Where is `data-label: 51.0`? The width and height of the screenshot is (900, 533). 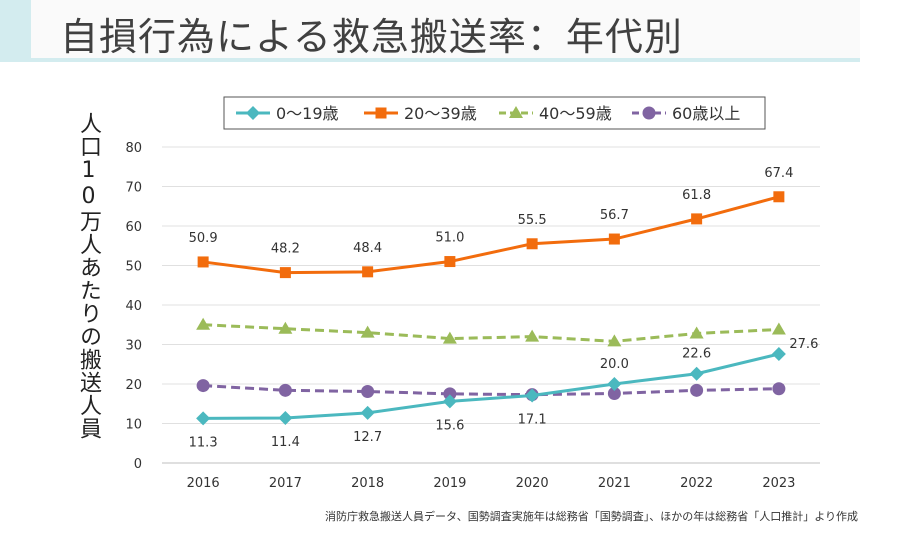 data-label: 51.0 is located at coordinates (449, 238).